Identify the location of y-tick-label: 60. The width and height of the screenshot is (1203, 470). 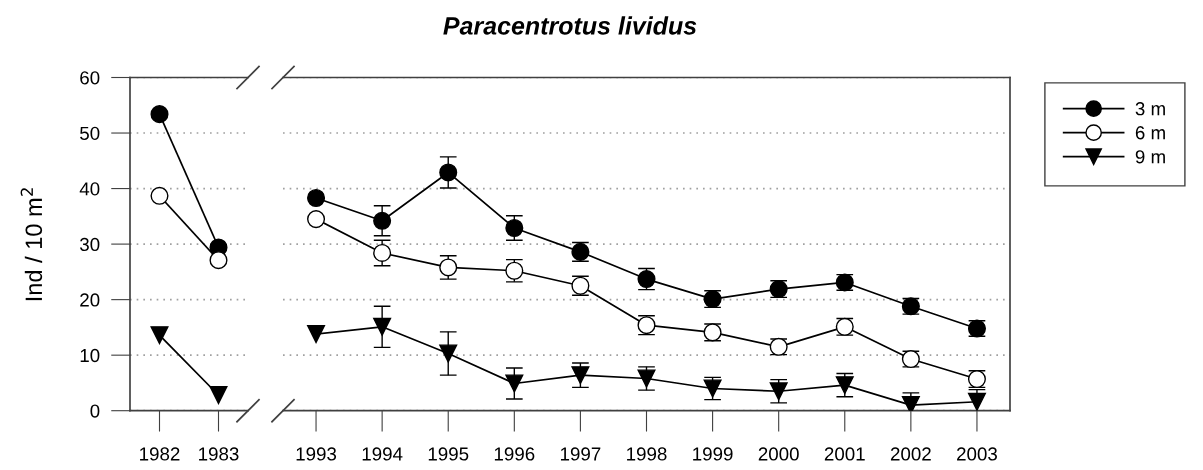
(90, 78).